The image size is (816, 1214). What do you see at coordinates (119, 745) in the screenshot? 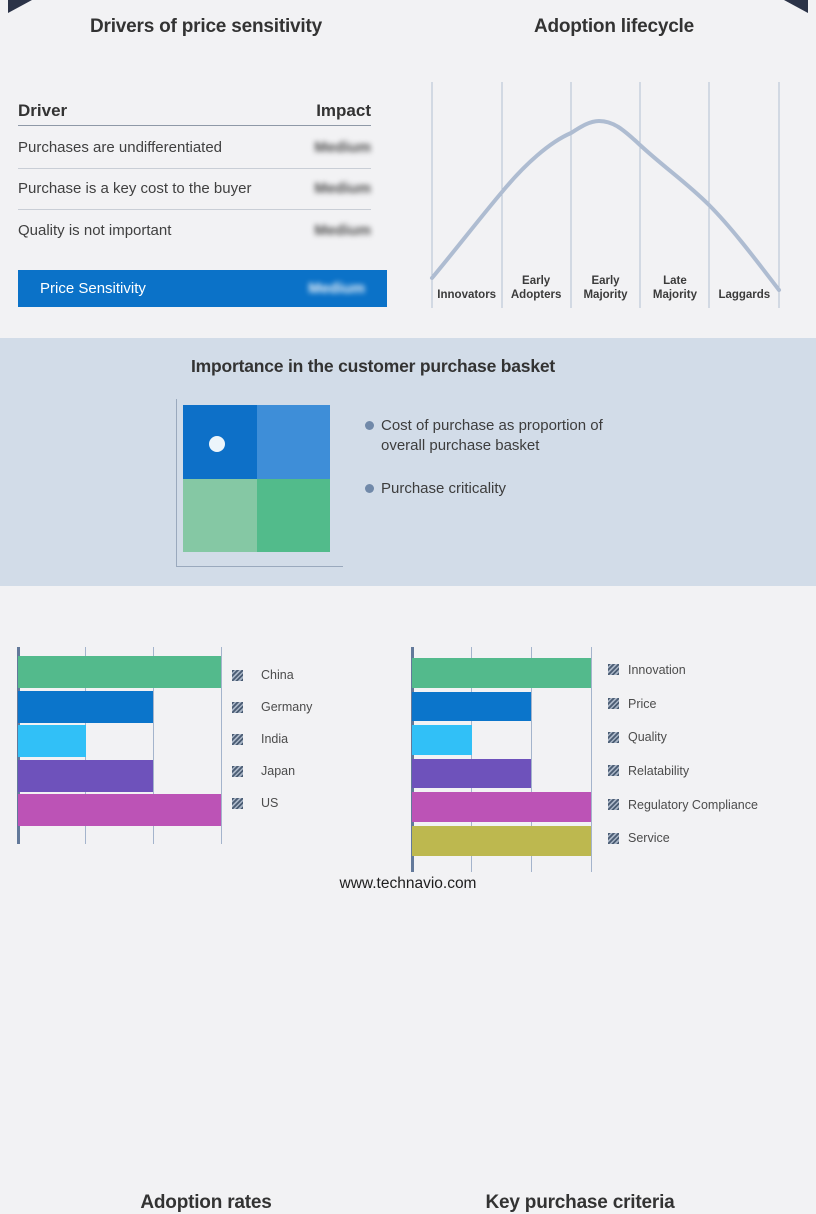
I see `adoption_rates-plot` at bounding box center [119, 745].